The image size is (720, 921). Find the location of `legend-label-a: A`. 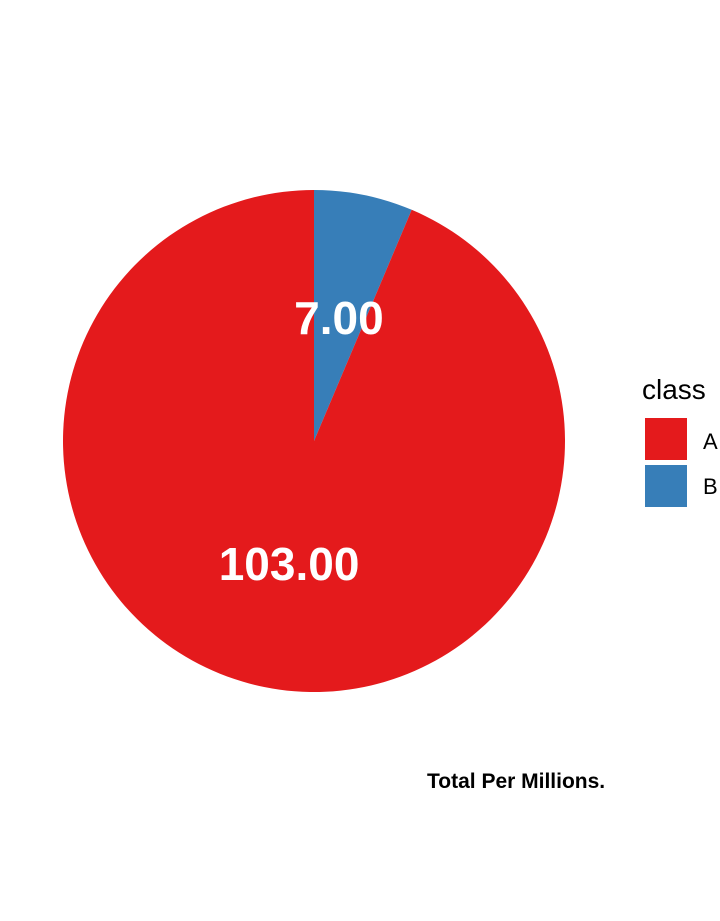

legend-label-a: A is located at coordinates (710, 441).